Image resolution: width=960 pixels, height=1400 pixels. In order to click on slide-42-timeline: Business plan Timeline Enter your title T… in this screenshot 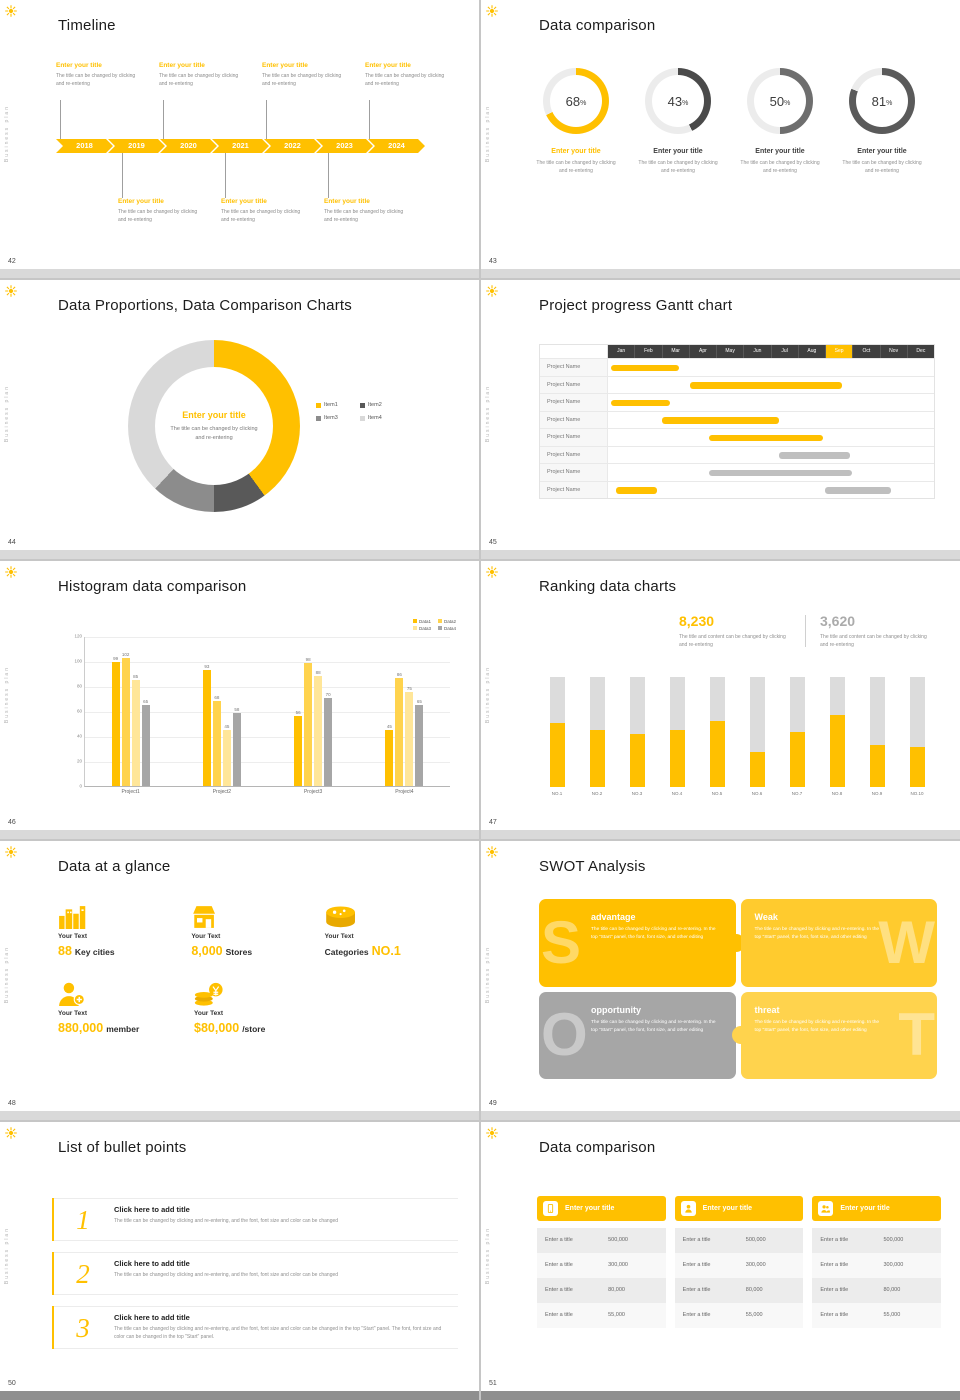, I will do `click(239, 139)`.